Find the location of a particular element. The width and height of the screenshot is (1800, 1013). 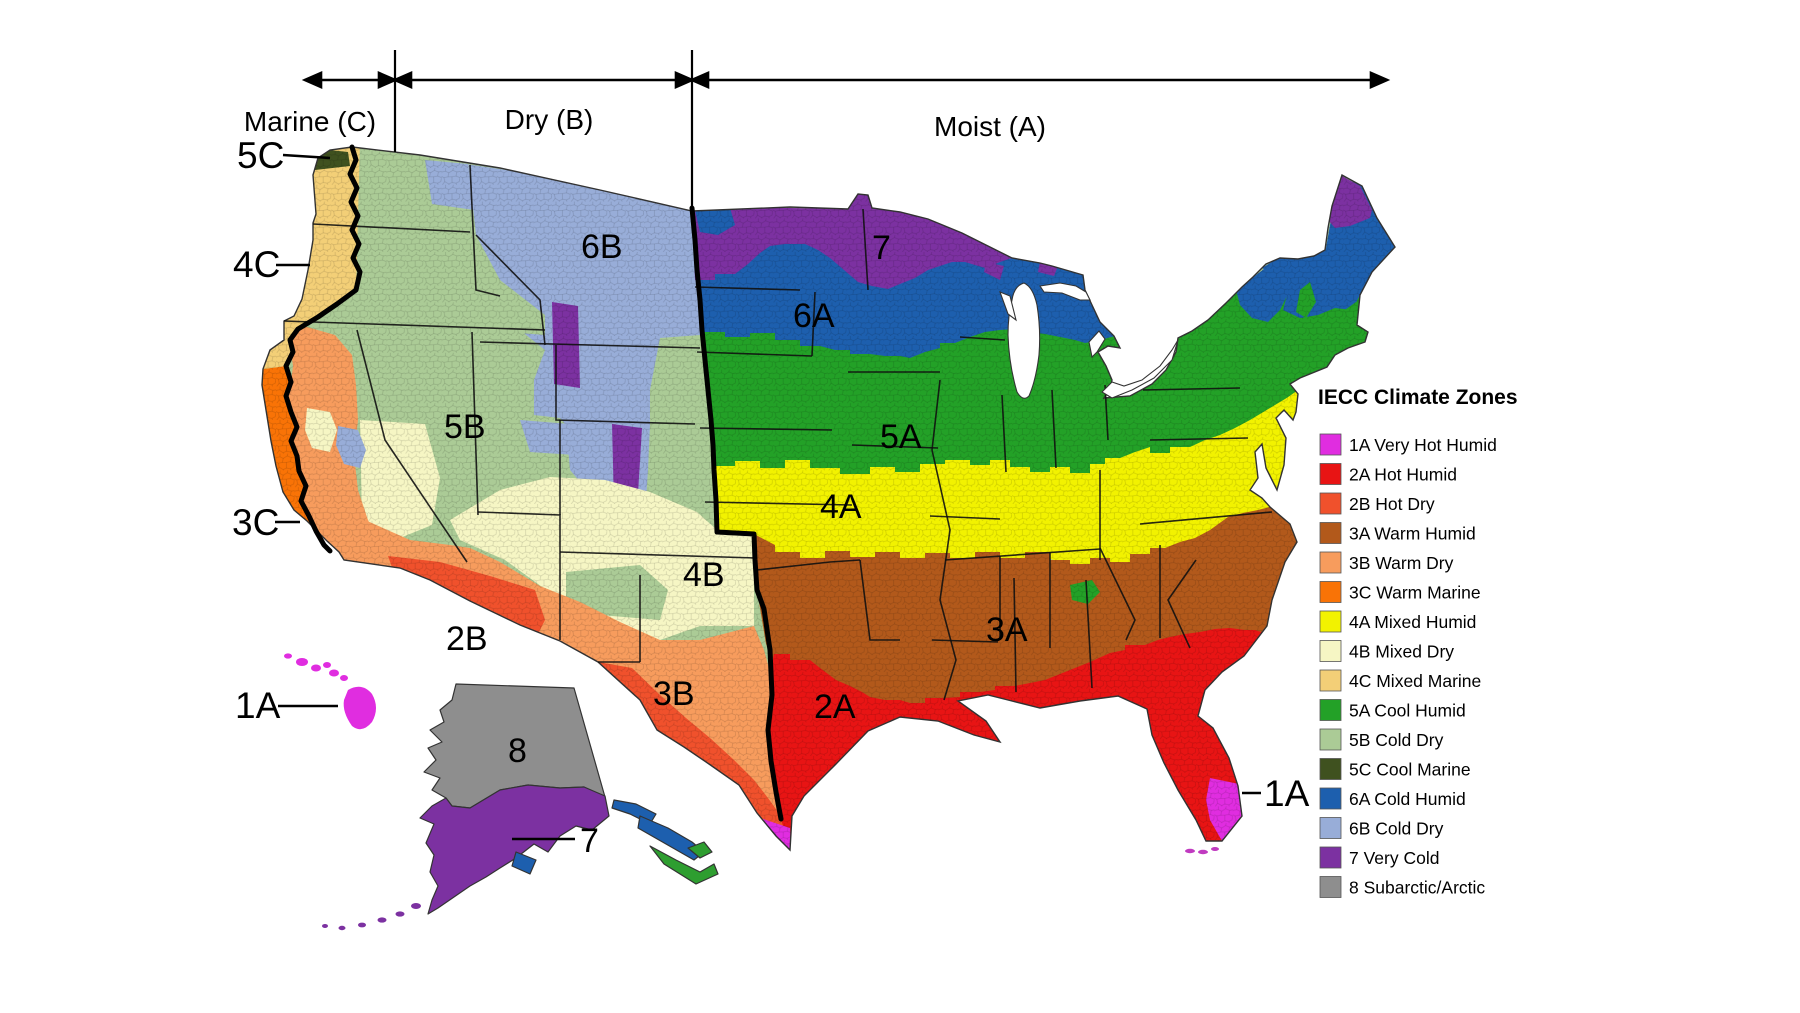

svg-text: 5C is located at coordinates (260, 155).